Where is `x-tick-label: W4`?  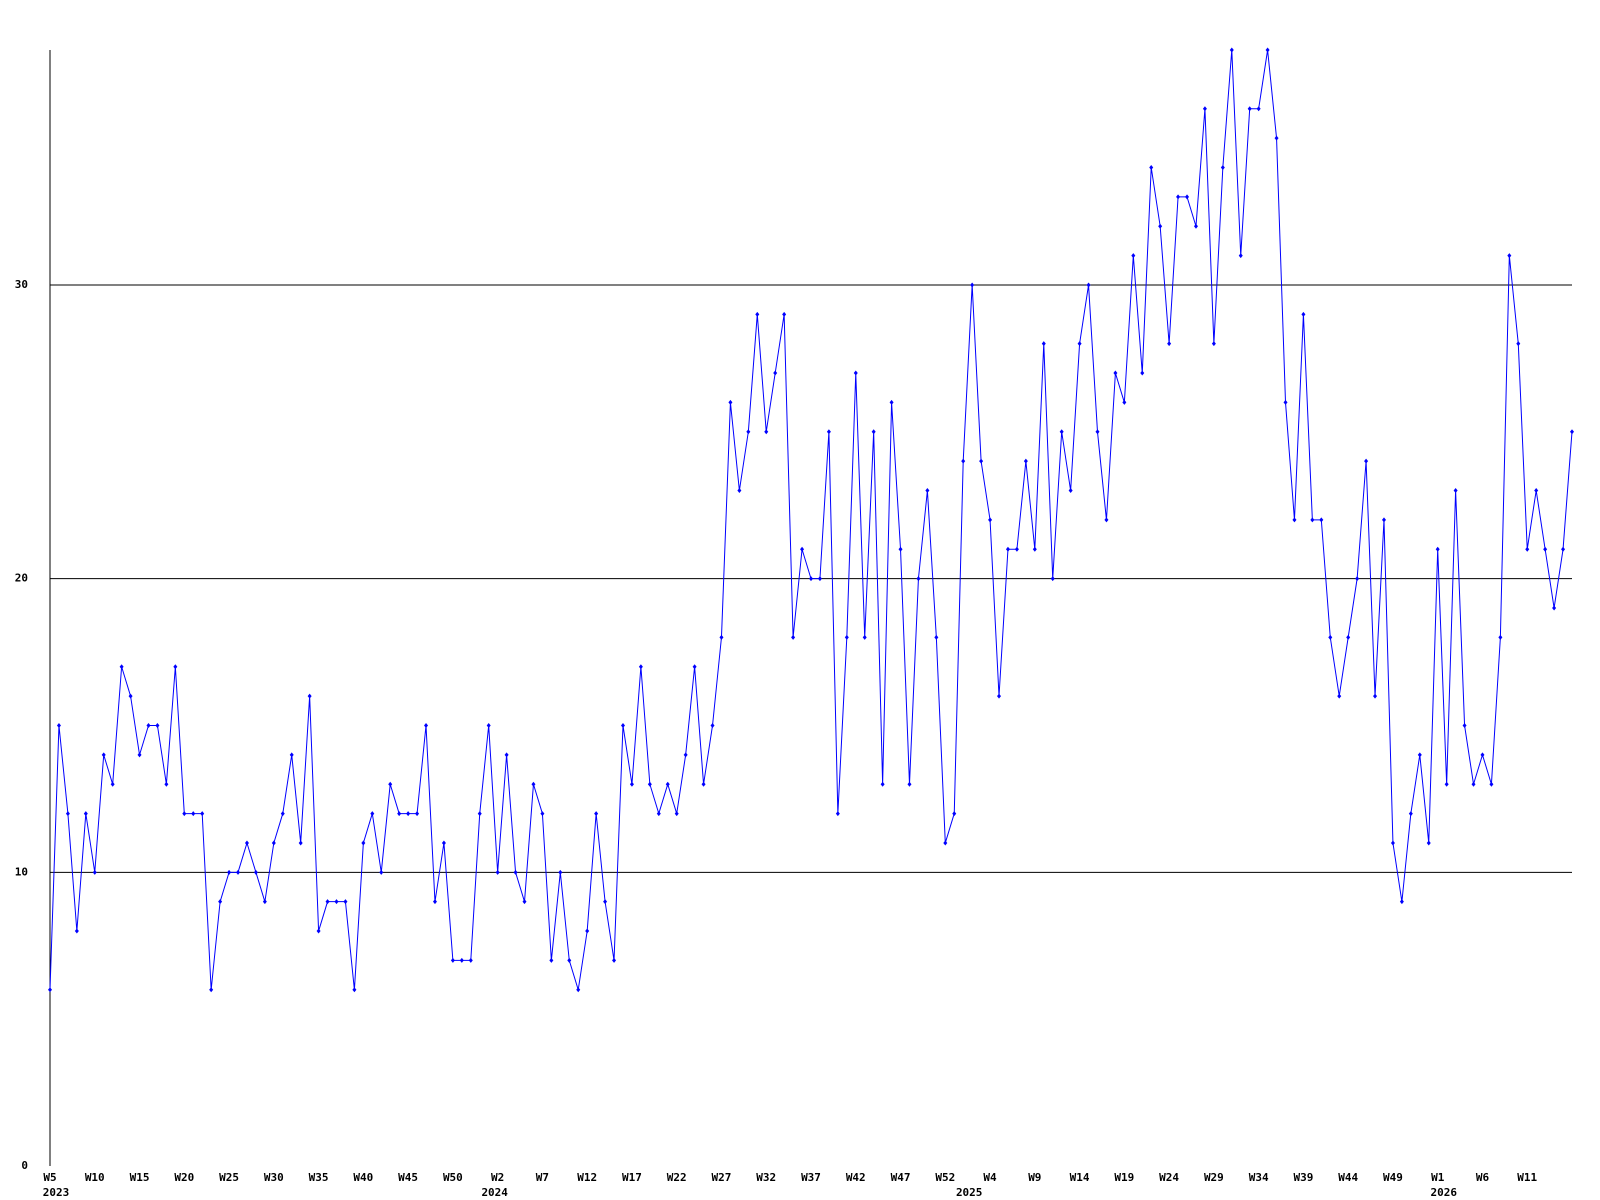 x-tick-label: W4 is located at coordinates (990, 1177).